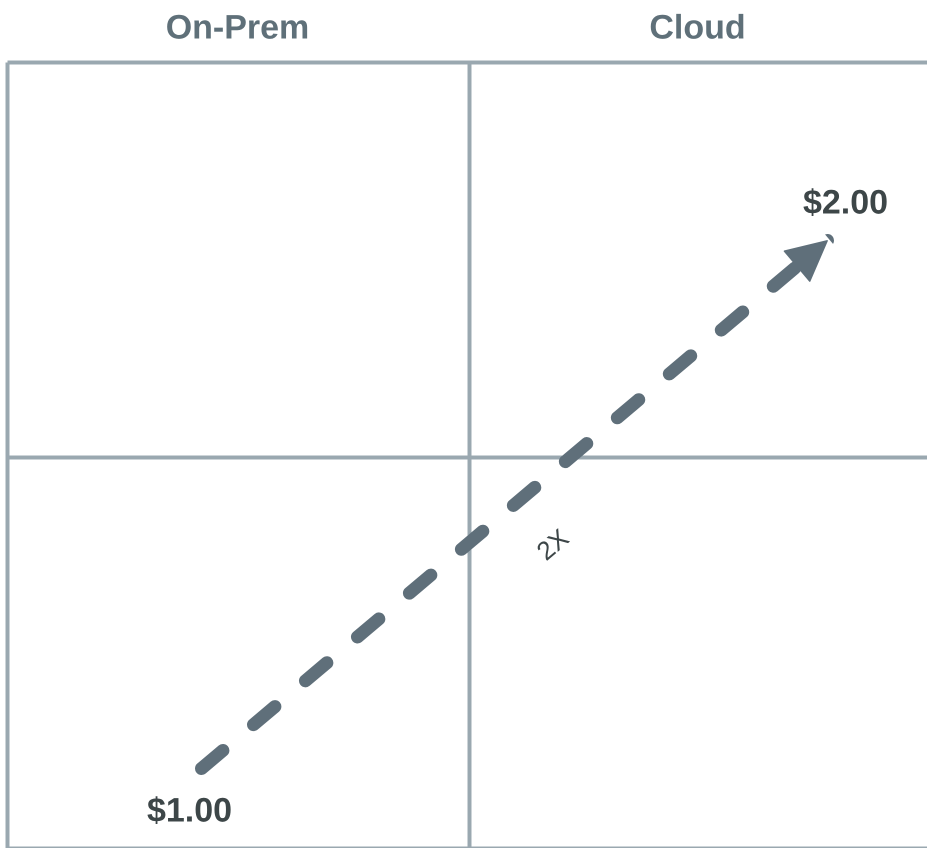  Describe the element at coordinates (189, 811) in the screenshot. I see `data-label: $1.00` at that location.